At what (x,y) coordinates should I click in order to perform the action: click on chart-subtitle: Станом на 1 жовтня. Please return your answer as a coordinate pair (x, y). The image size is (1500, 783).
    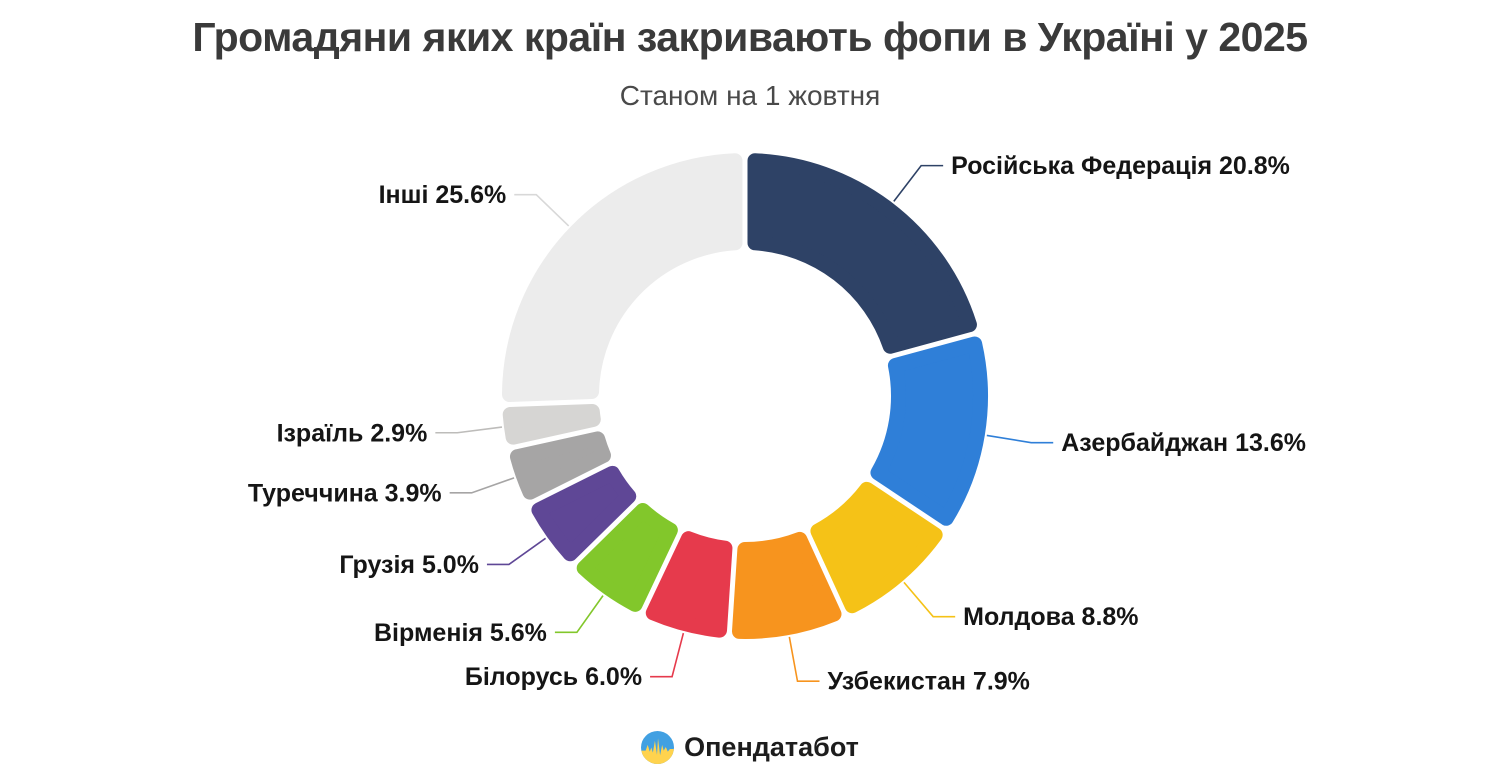
    Looking at the image, I should click on (750, 95).